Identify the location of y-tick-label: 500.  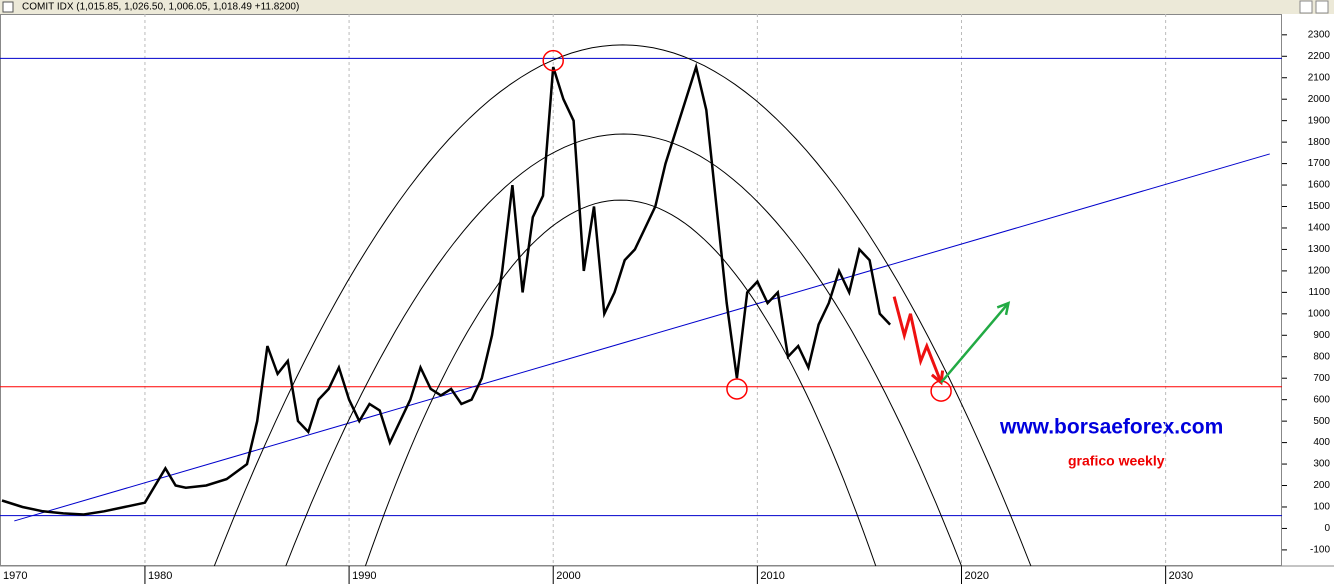
(1321, 421).